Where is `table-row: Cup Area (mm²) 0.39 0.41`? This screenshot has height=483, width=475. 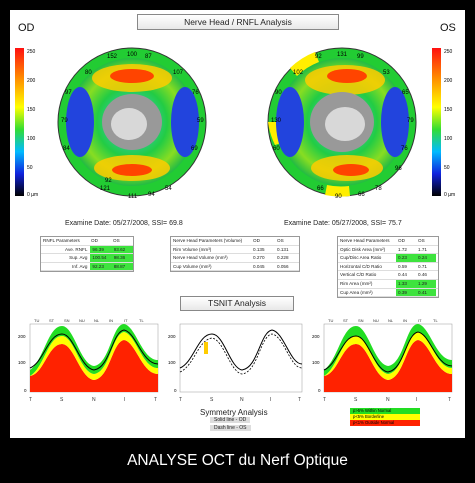 table-row: Cup Area (mm²) 0.39 0.41 is located at coordinates (388, 293).